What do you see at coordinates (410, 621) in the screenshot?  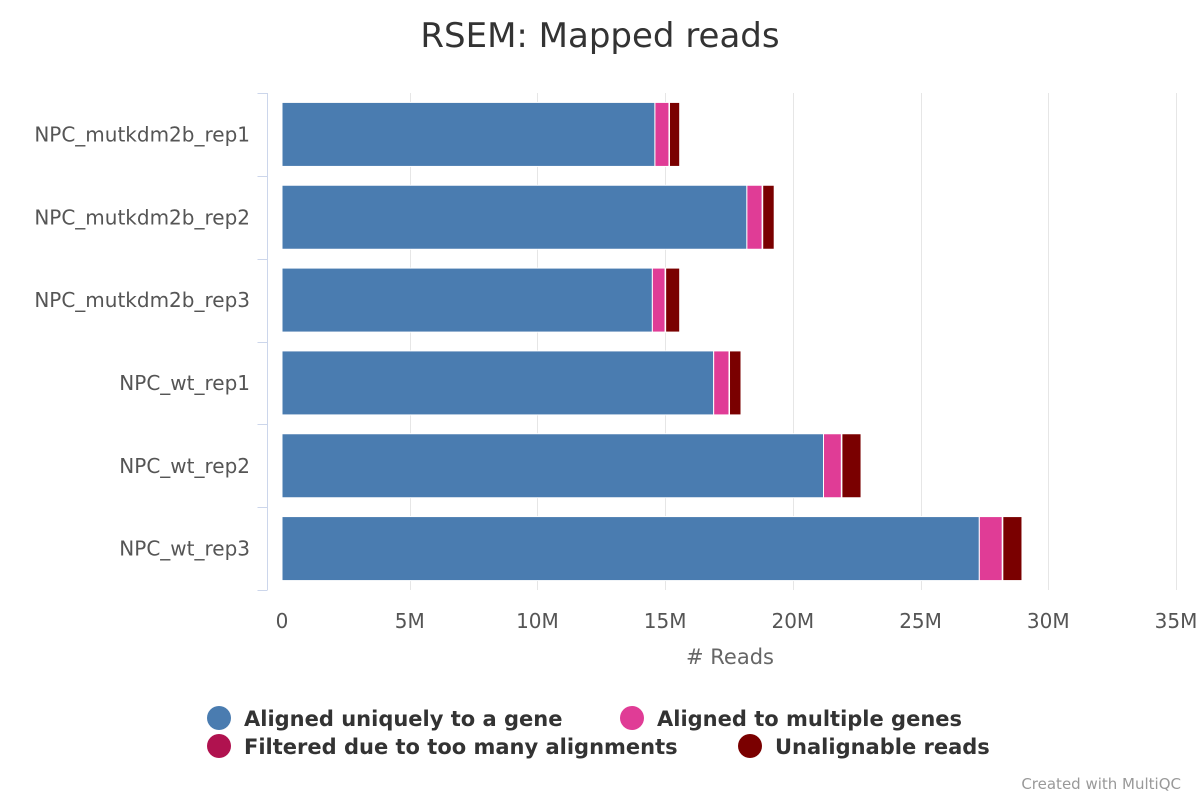 I see `x-tick-label: 5M` at bounding box center [410, 621].